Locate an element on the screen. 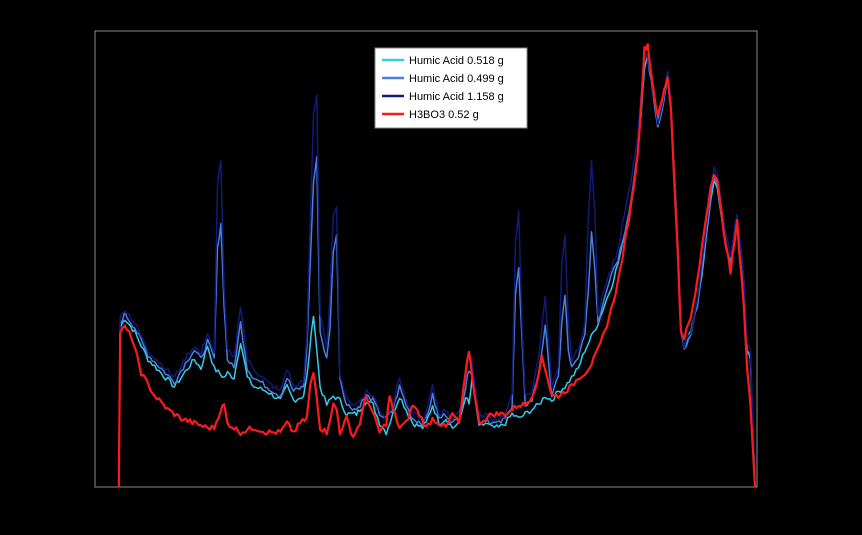 The width and height of the screenshot is (862, 535). legend-label-2: Humic Acid 0.499 g is located at coordinates (456, 79).